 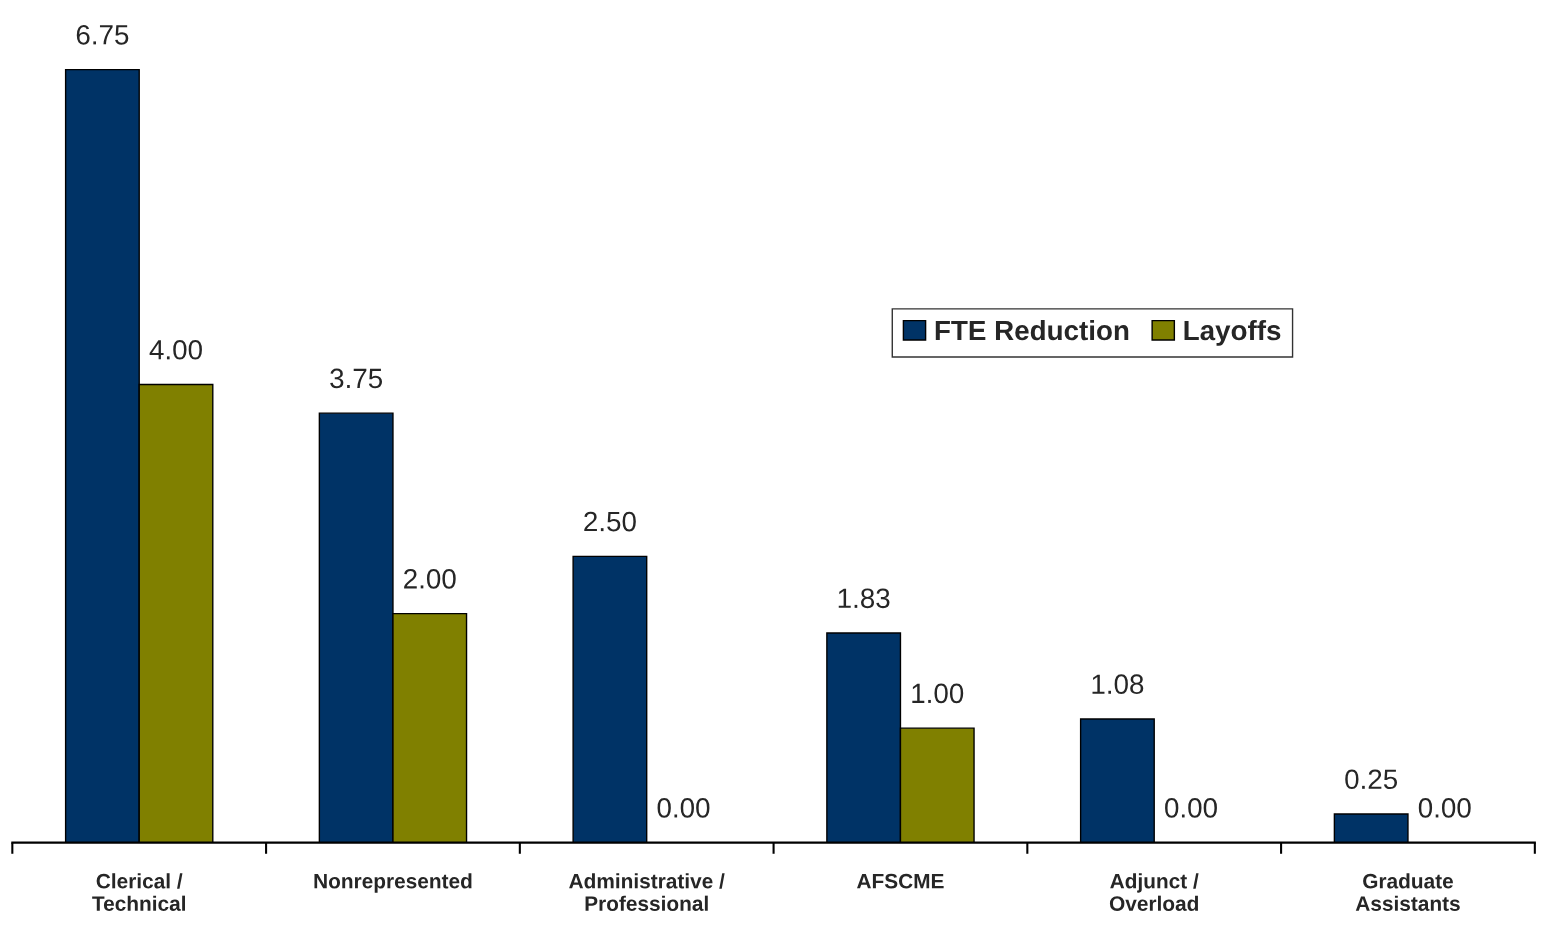 I want to click on x-tick-label: Nonrepresented, so click(x=393, y=883).